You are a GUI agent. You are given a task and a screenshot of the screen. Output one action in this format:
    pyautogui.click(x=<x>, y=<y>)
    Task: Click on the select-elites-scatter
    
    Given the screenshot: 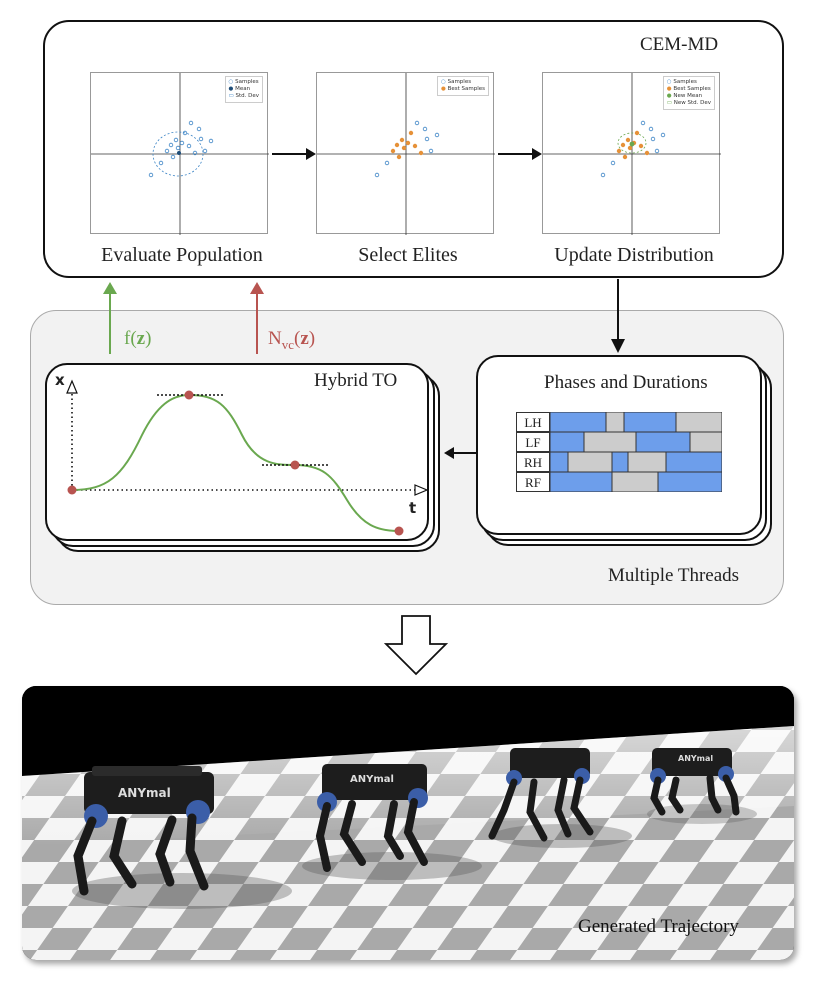 What is the action you would take?
    pyautogui.click(x=406, y=154)
    